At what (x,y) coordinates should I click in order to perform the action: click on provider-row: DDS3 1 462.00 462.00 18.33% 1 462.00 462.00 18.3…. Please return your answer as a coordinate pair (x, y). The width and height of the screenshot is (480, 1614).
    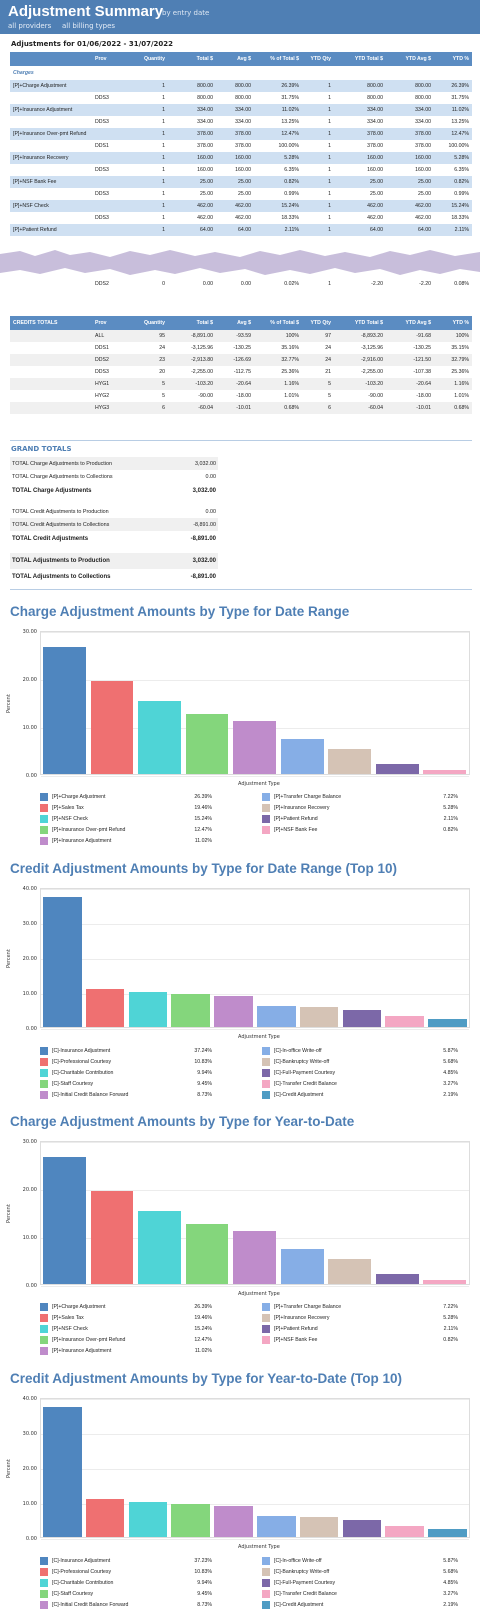
    Looking at the image, I should click on (241, 218).